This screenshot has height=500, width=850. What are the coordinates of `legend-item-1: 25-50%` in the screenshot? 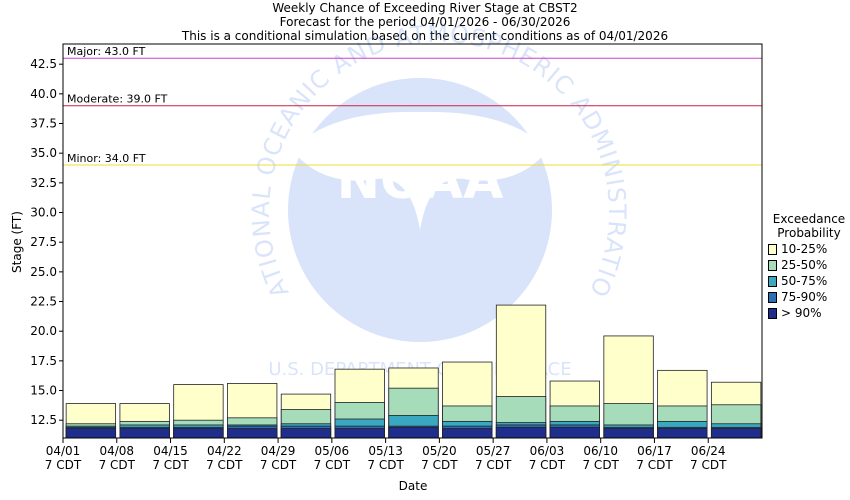 It's located at (809, 265).